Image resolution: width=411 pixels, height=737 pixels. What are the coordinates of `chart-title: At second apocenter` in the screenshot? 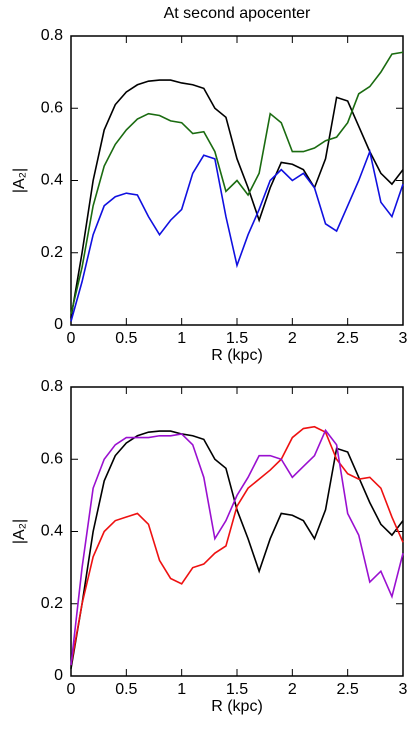 It's located at (237, 13).